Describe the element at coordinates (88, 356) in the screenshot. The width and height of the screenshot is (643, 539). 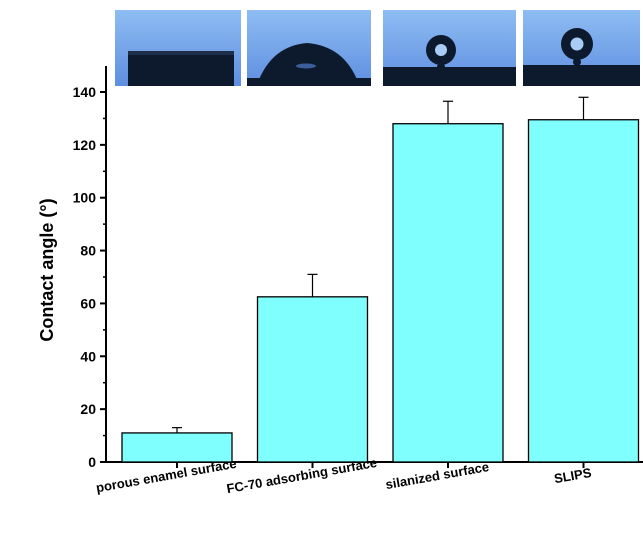
I see `y-tick-label: 40` at that location.